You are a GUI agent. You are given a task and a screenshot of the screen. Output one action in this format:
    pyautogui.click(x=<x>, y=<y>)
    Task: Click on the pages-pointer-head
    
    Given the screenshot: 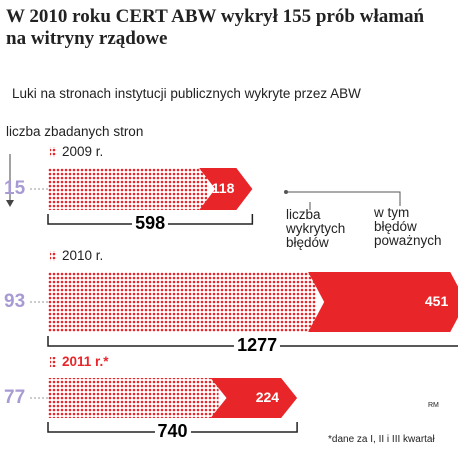 What is the action you would take?
    pyautogui.click(x=10, y=203)
    